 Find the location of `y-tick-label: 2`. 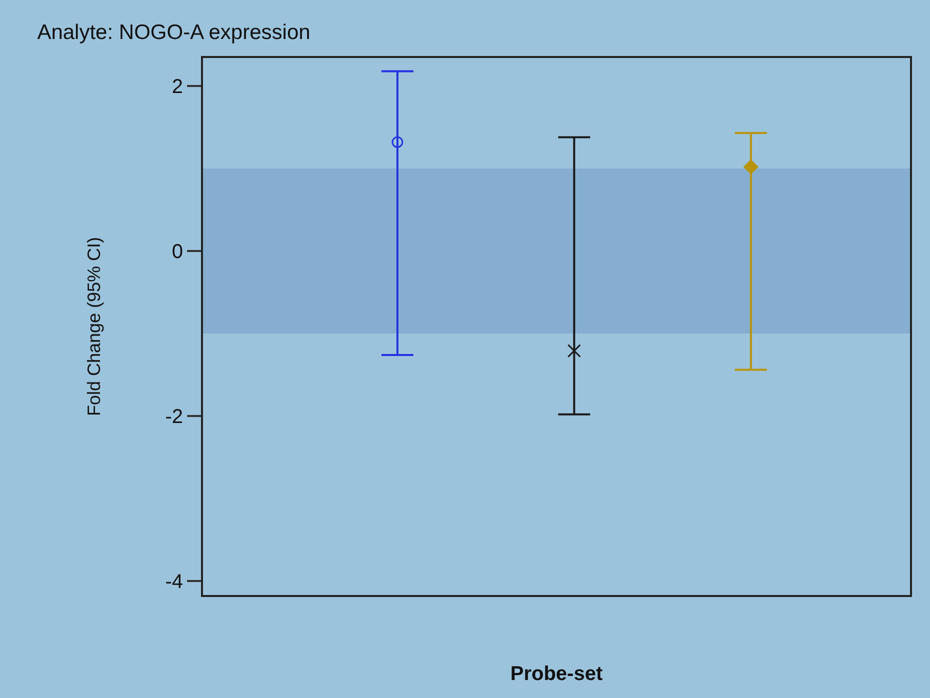

y-tick-label: 2 is located at coordinates (177, 87).